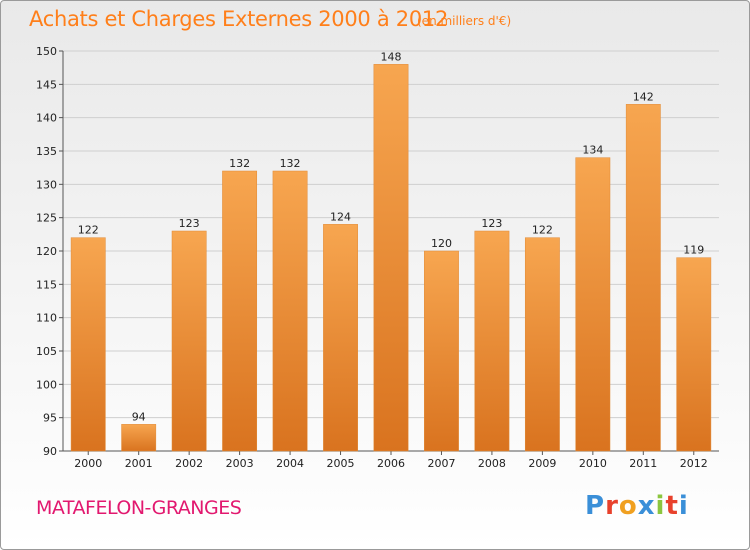 This screenshot has width=750, height=550. Describe the element at coordinates (492, 463) in the screenshot. I see `x-tick-label: 2008` at that location.